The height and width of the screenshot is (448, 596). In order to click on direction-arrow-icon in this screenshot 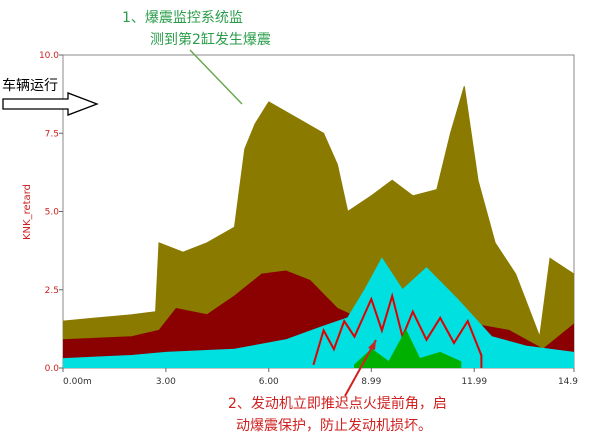, I will do `click(50, 104)`.